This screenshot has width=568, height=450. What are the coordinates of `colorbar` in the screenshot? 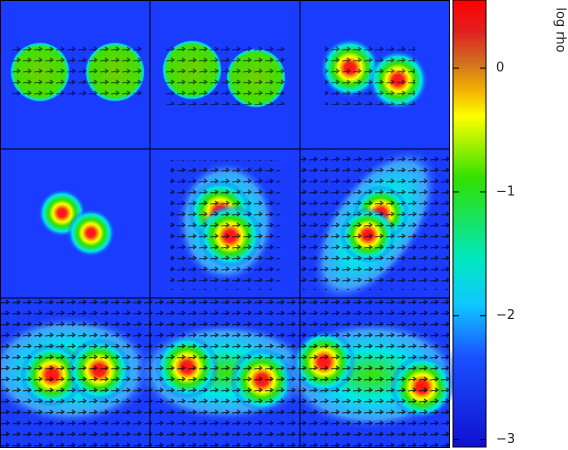 It's located at (469, 224).